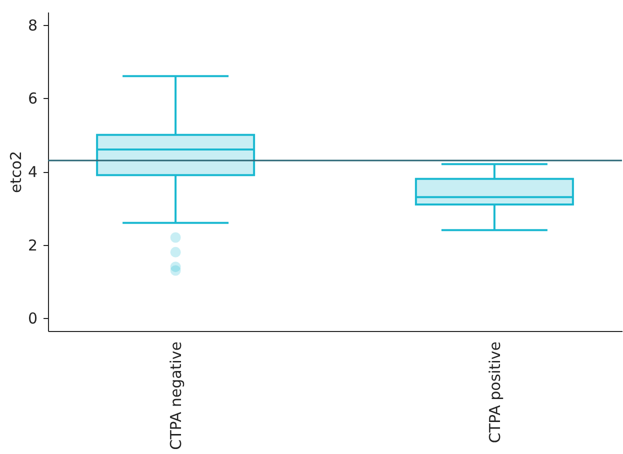  Describe the element at coordinates (176, 396) in the screenshot. I see `x-tick-label: CTPA negative` at that location.